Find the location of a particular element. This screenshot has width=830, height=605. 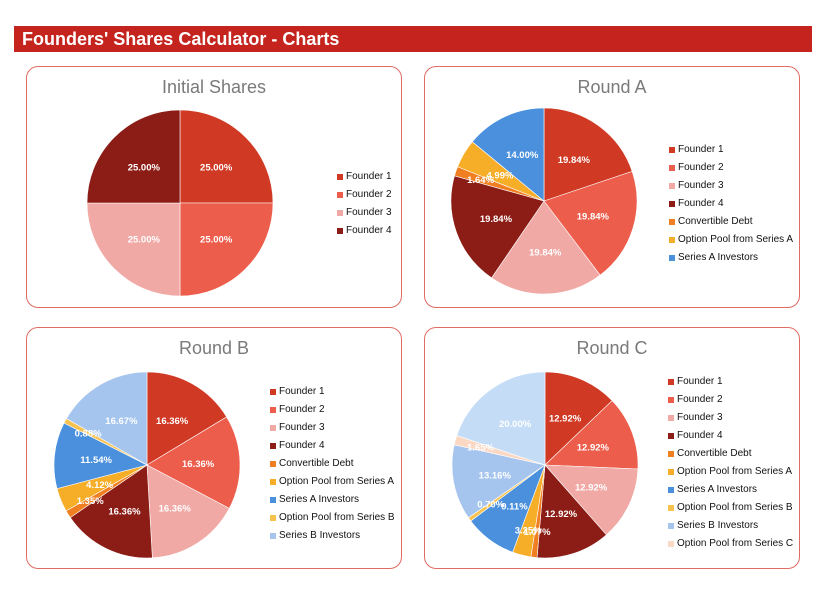

data-label-option-pool-from-series-b: 0.88% is located at coordinates (88, 434).